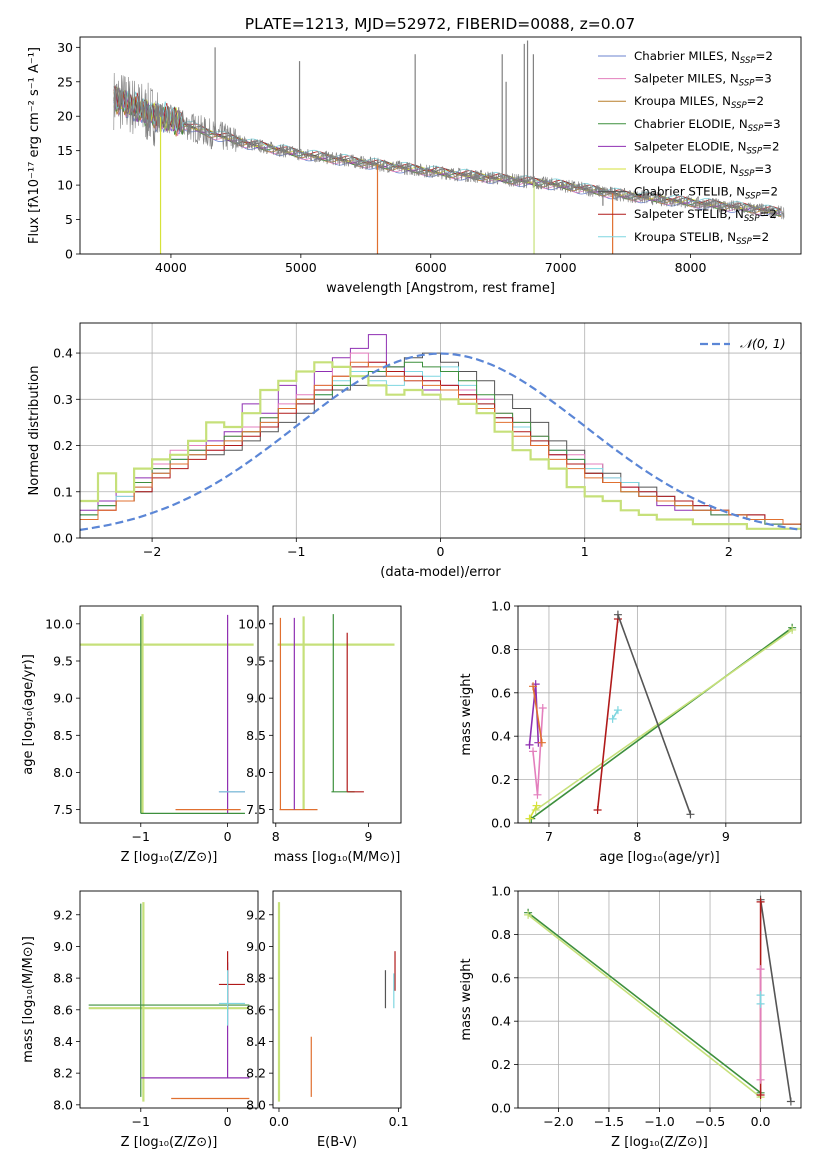 Image resolution: width=819 pixels, height=1170 pixels. What do you see at coordinates (687, 56) in the screenshot?
I see `legend-label-text: Chabrier MILES, N` at bounding box center [687, 56].